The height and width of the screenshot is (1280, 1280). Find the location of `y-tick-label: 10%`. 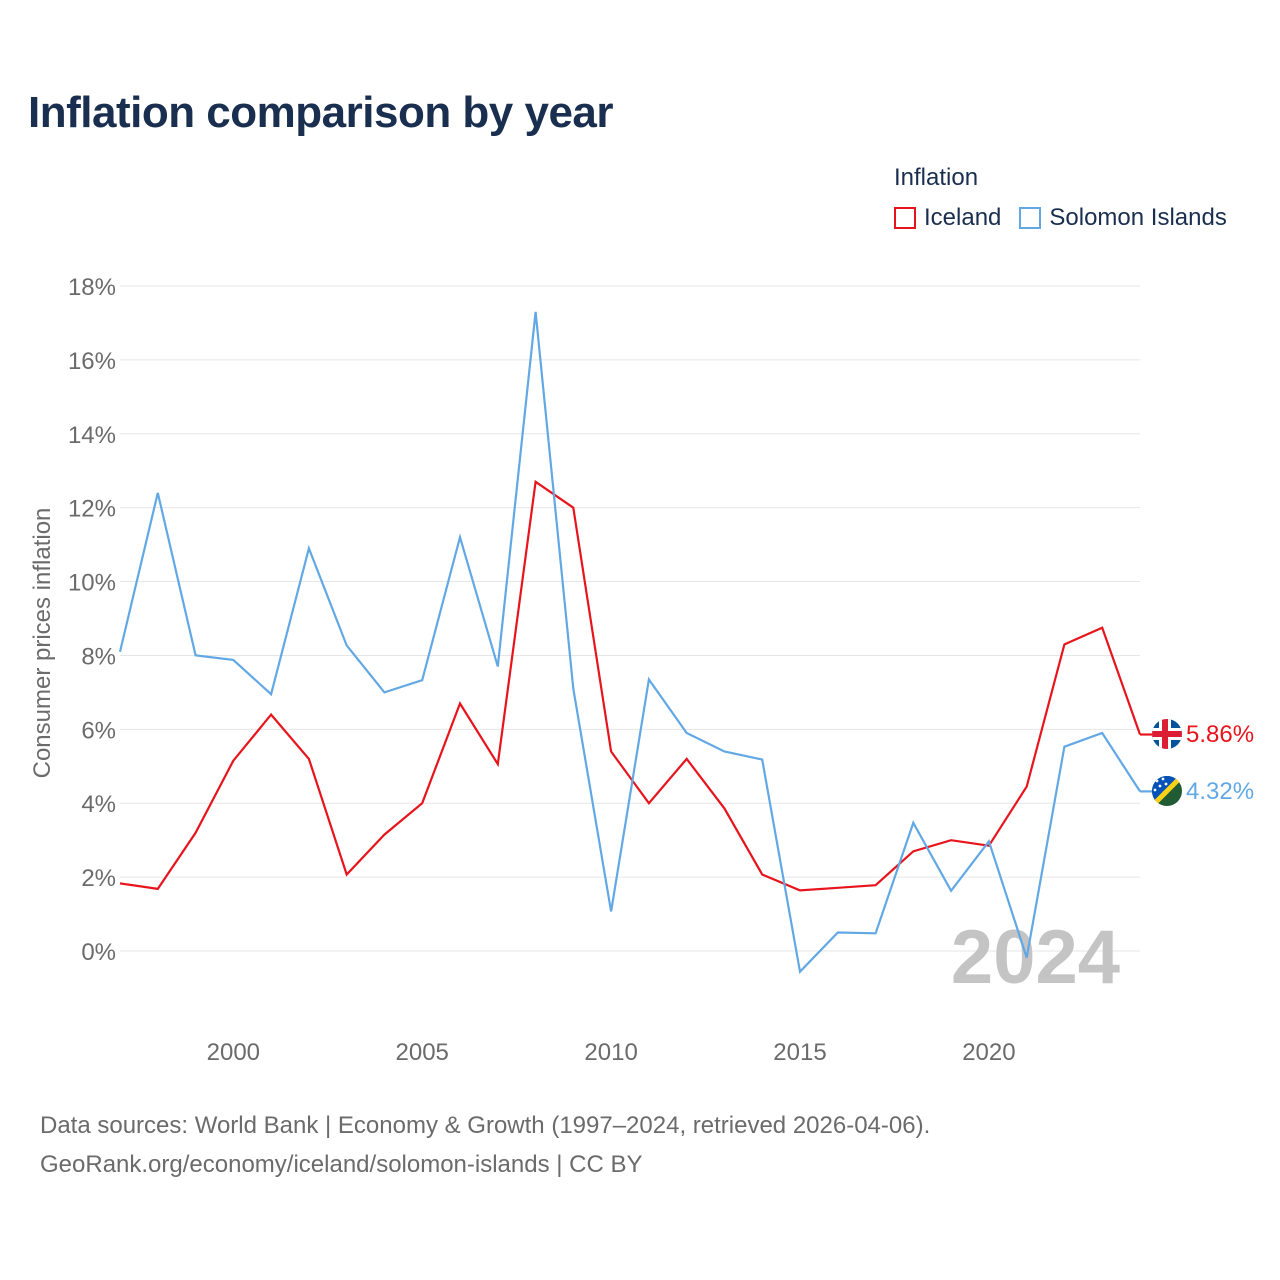

y-tick-label: 10% is located at coordinates (92, 583).